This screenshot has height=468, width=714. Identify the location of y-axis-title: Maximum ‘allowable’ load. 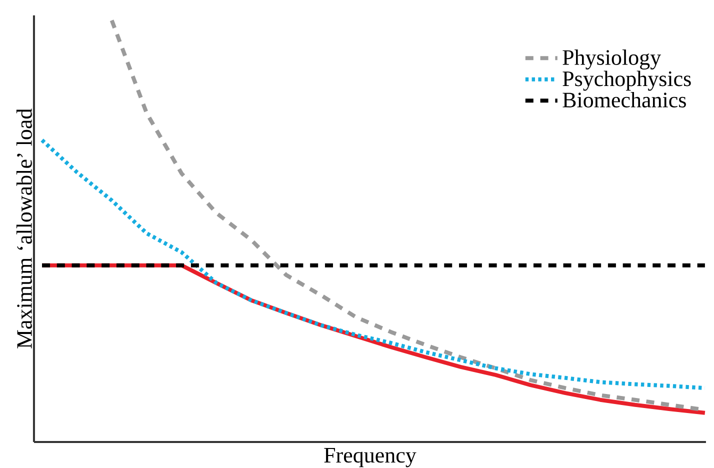
(24, 228).